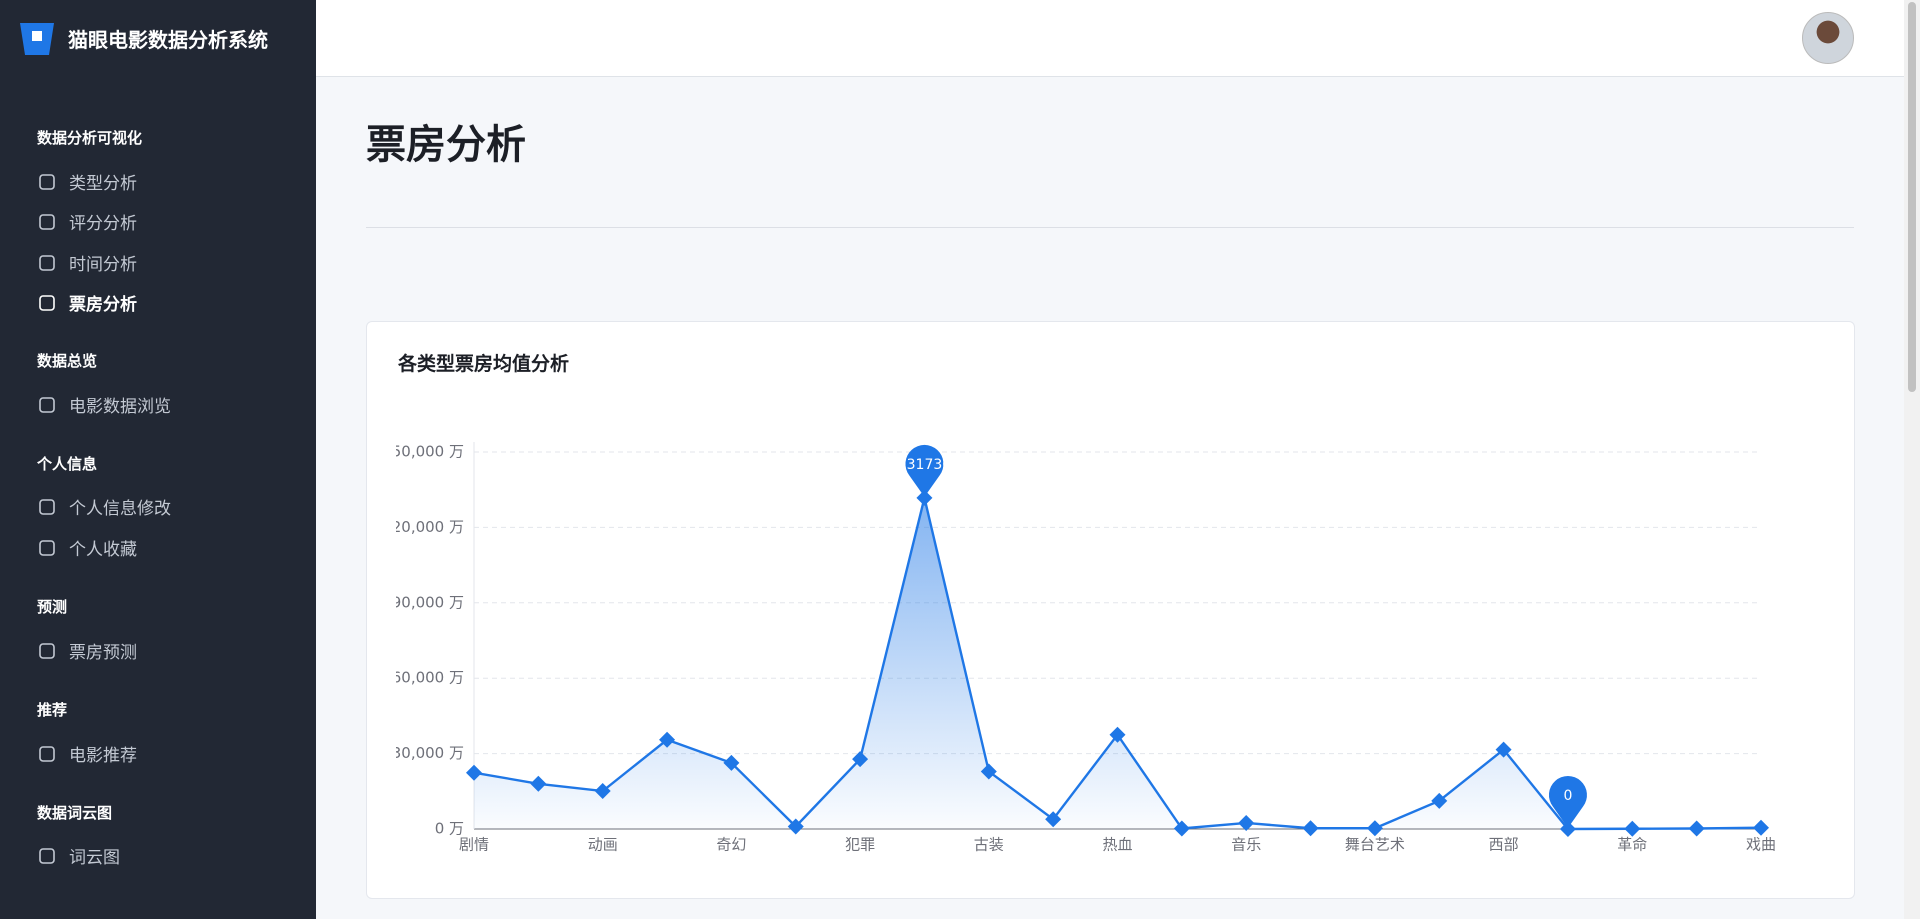 The image size is (1920, 919). What do you see at coordinates (430, 602) in the screenshot?
I see `y-tick-label: 90,000 万` at bounding box center [430, 602].